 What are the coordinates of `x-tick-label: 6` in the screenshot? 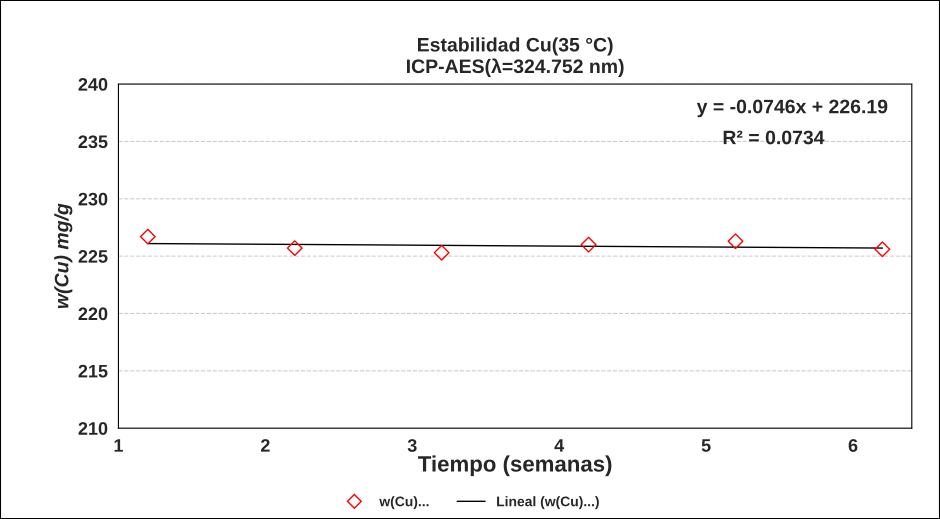 It's located at (853, 445).